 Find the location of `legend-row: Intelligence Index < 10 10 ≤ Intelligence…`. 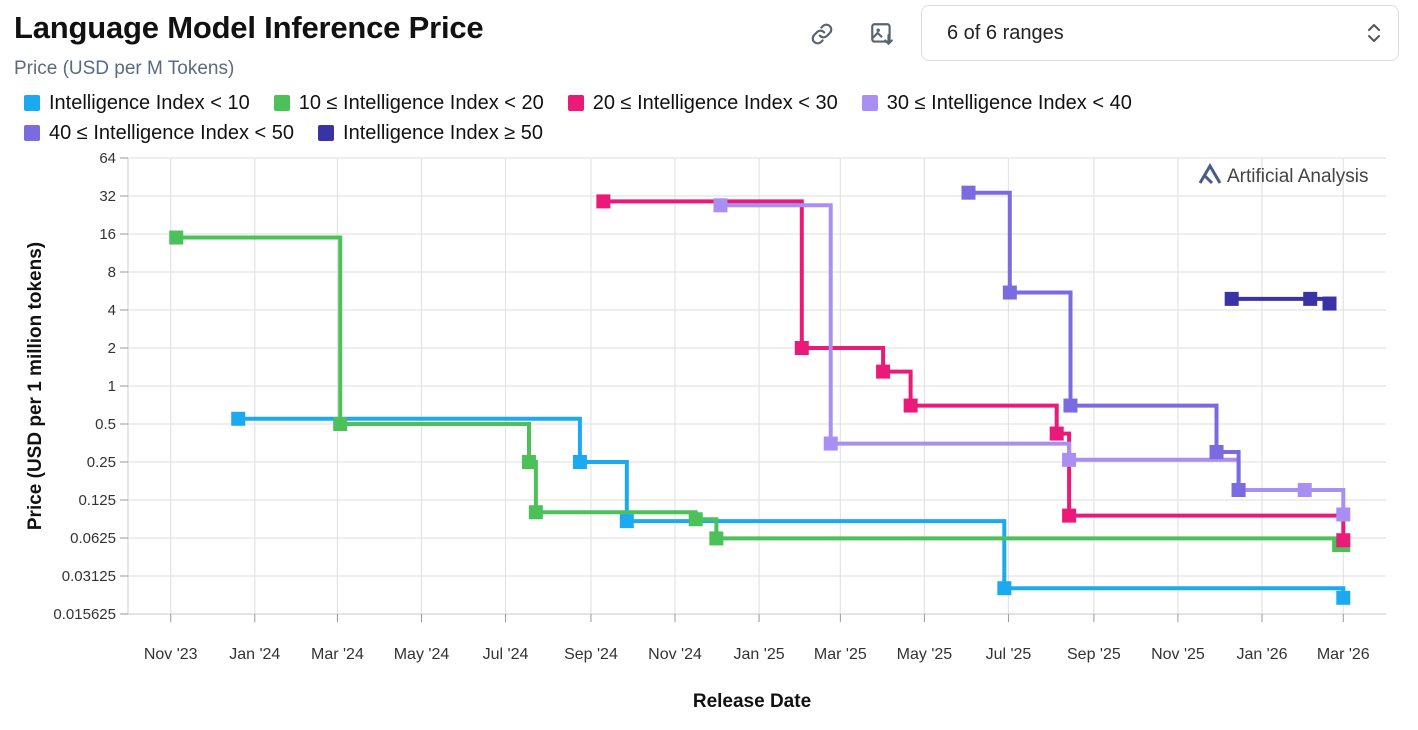

legend-row: Intelligence Index < 10 10 ≤ Intelligence… is located at coordinates (674, 103).